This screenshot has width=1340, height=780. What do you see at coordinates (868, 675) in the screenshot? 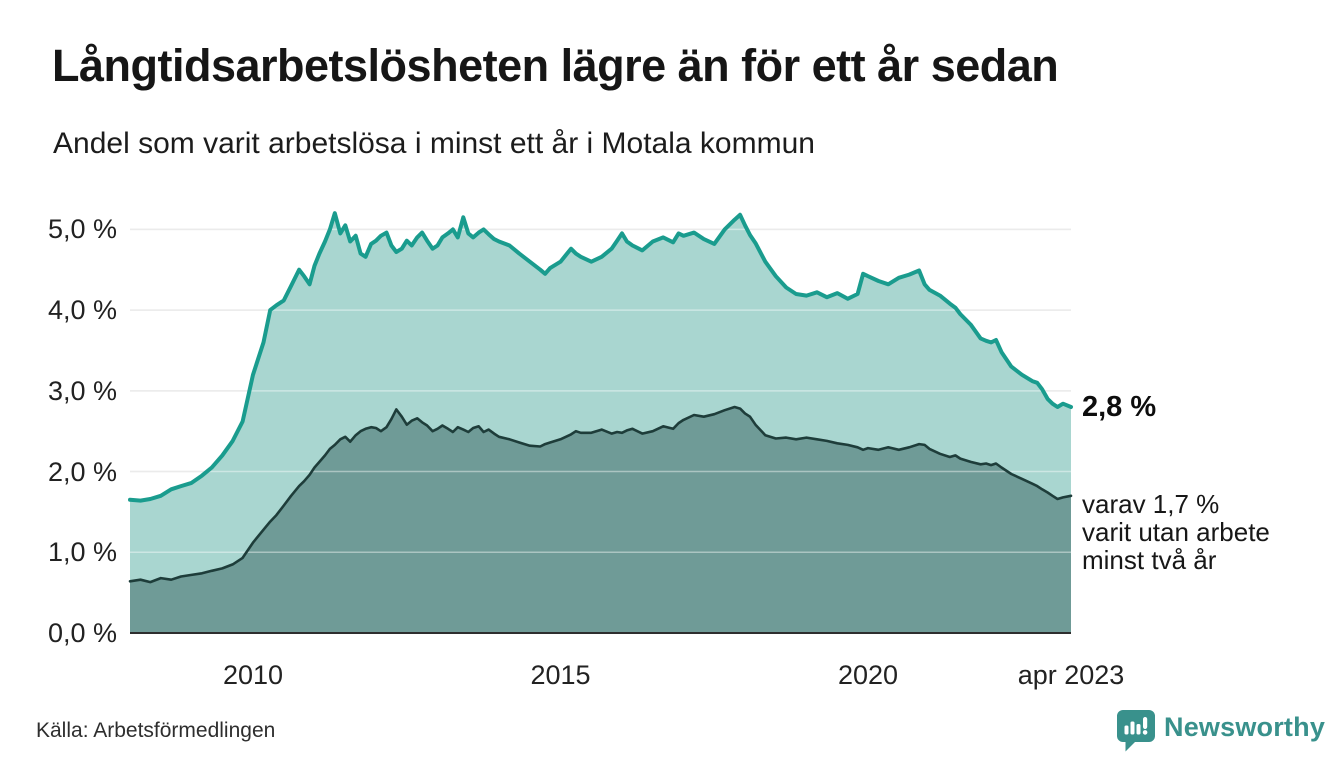
I see `x-tick-label: 2020` at bounding box center [868, 675].